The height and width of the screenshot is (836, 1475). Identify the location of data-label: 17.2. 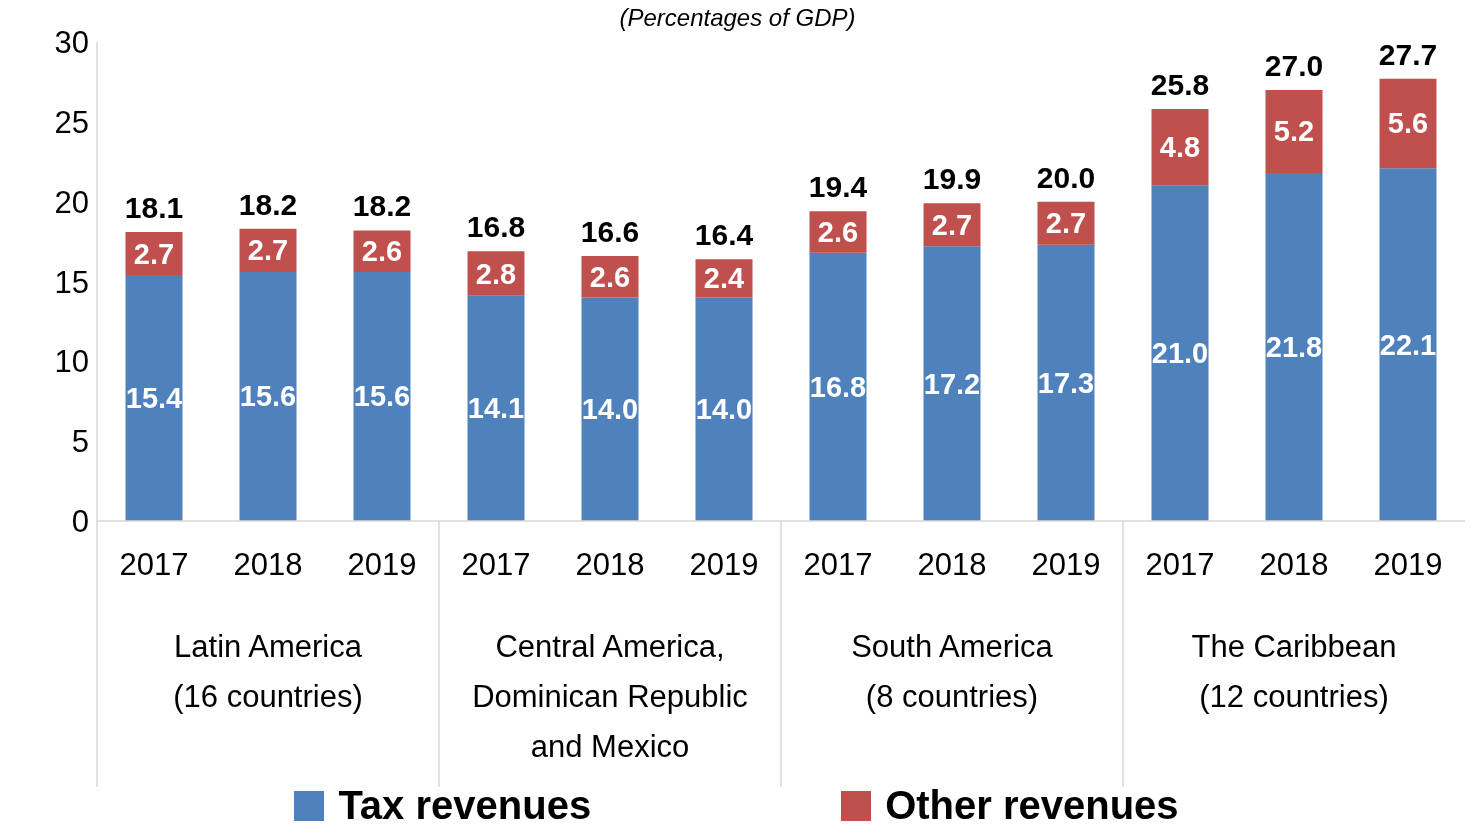
(952, 383).